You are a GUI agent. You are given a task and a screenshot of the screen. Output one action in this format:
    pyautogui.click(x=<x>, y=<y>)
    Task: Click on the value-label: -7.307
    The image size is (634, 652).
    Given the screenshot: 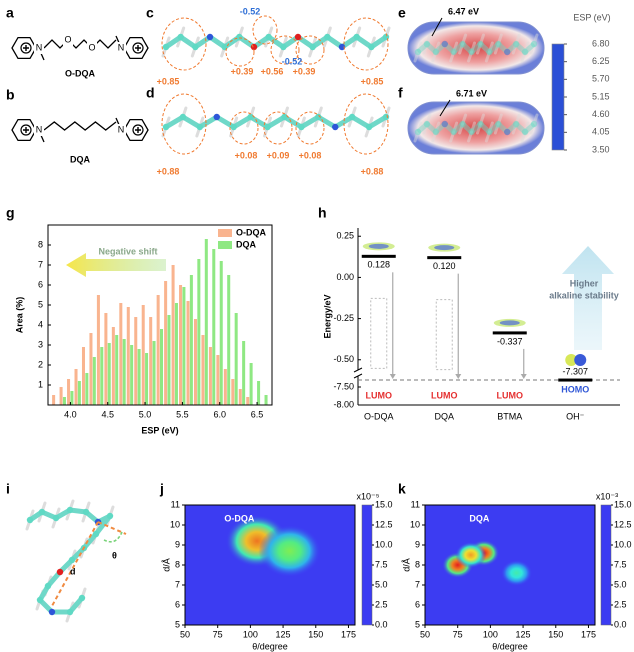 What is the action you would take?
    pyautogui.click(x=575, y=371)
    